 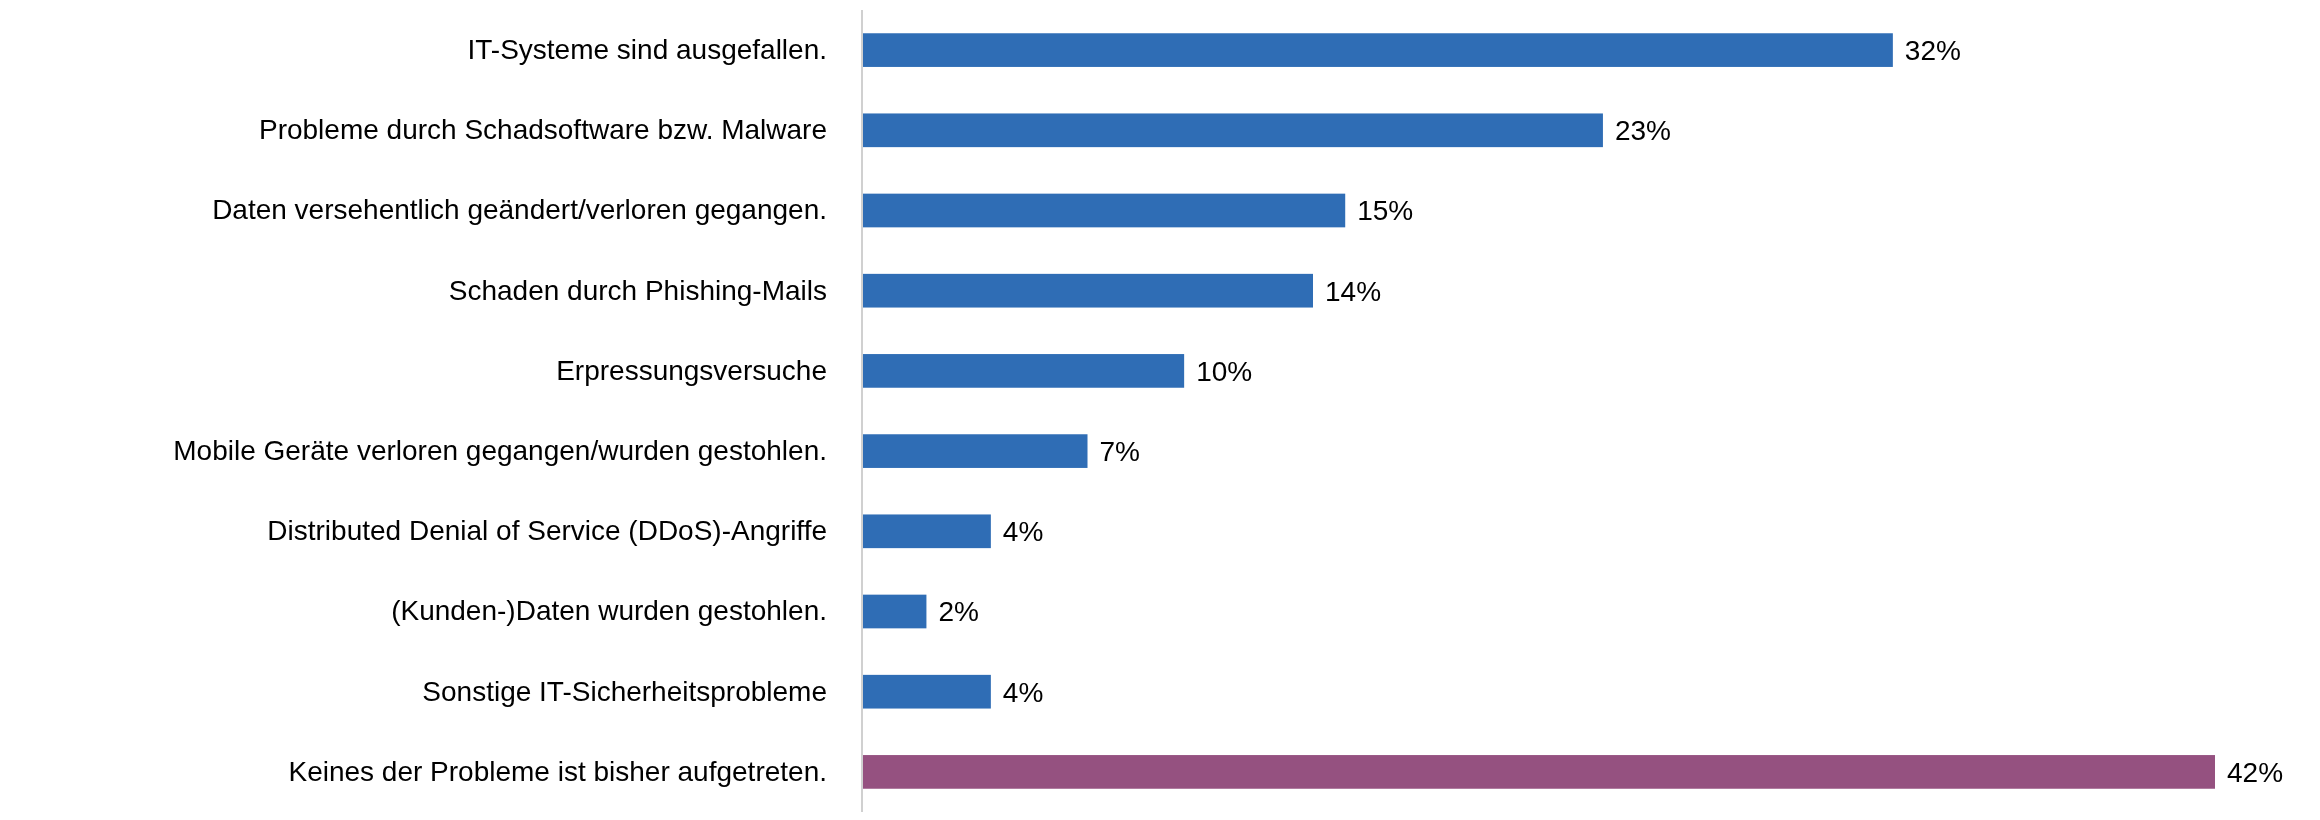 I want to click on y-tick-label: (Kunden-)Daten wurden gestohlen., so click(x=609, y=611).